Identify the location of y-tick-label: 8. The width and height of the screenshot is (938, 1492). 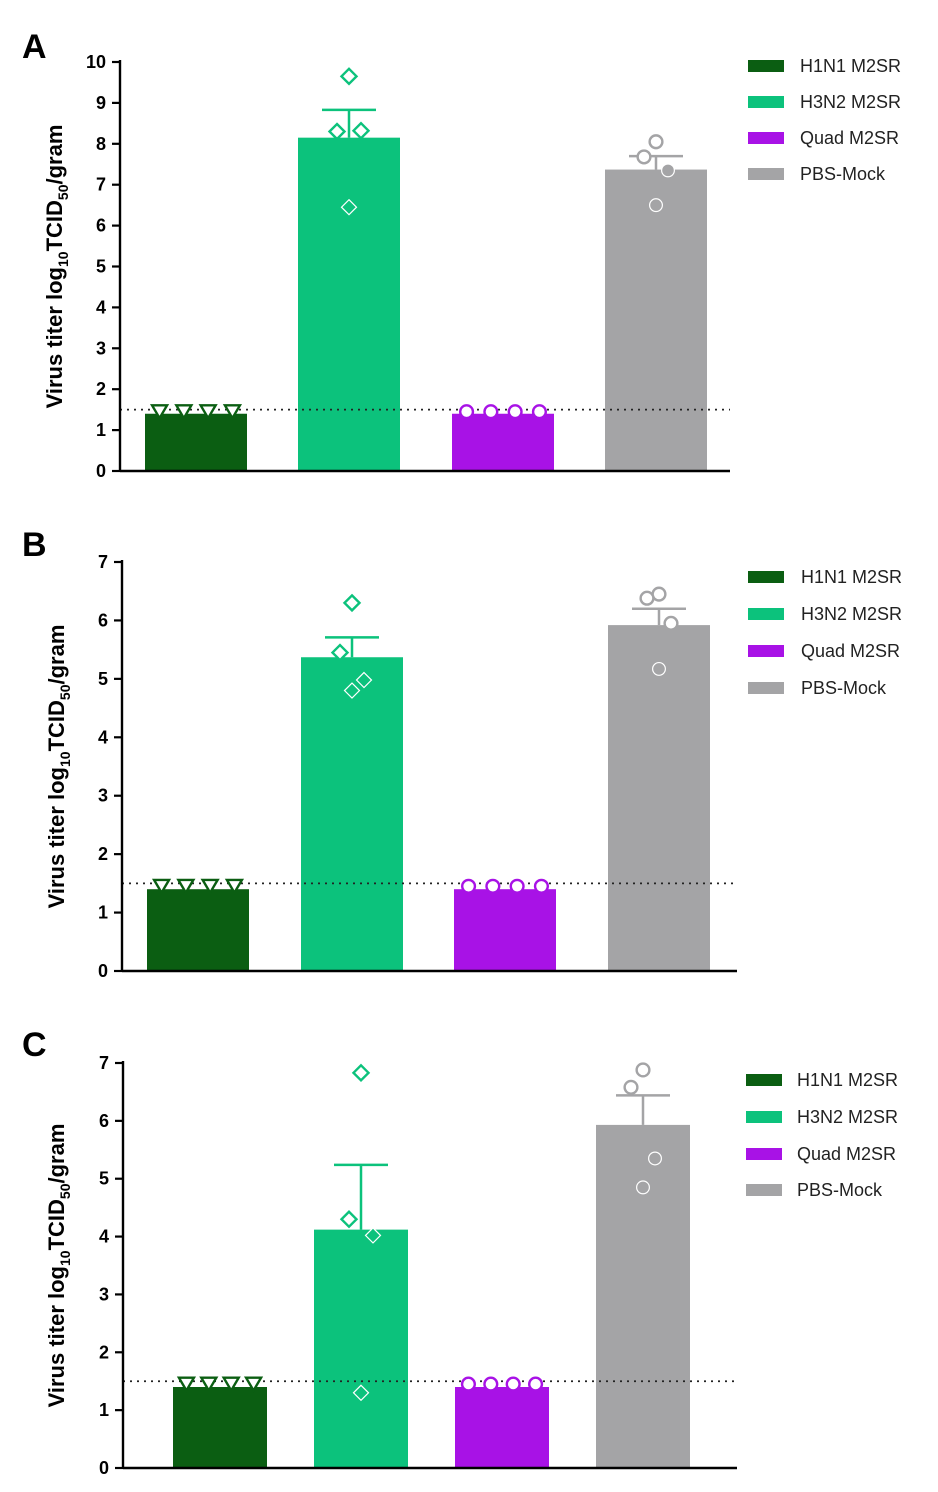
(101, 144).